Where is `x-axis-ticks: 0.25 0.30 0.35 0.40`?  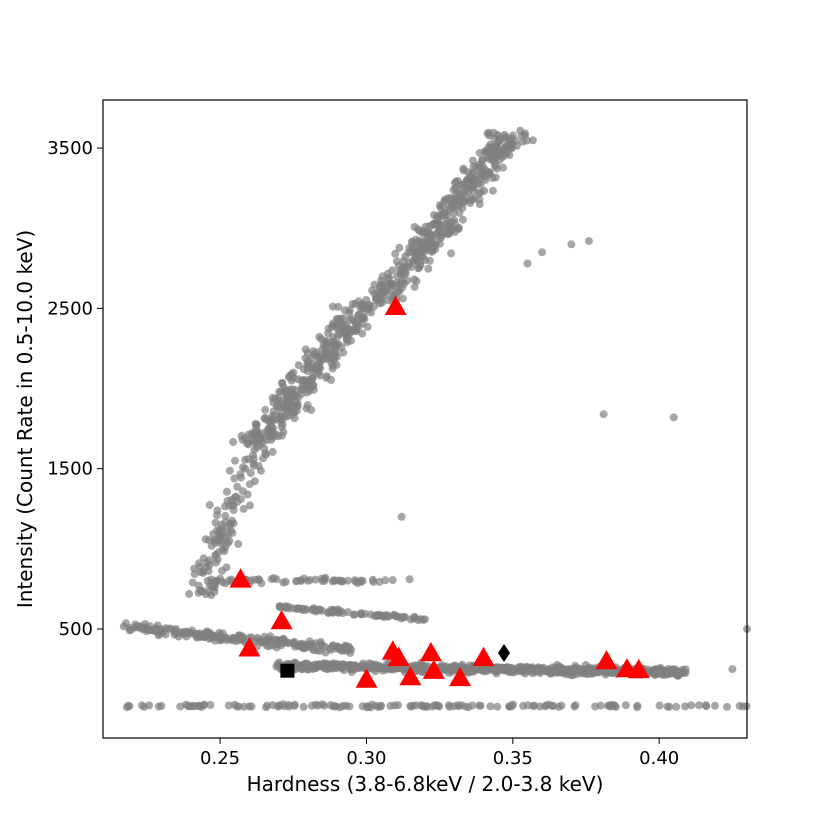
x-axis-ticks: 0.25 0.30 0.35 0.40 is located at coordinates (439, 753).